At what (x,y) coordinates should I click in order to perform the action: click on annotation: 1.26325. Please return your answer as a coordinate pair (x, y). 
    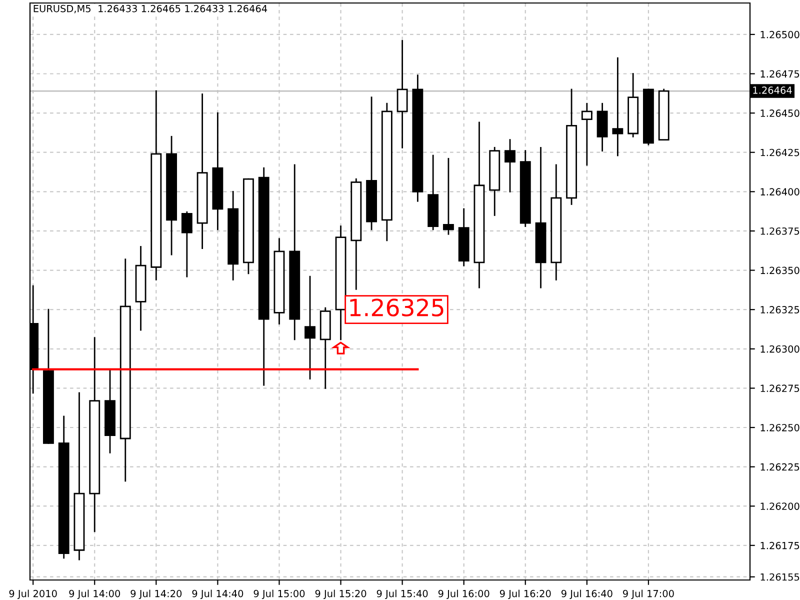
    Looking at the image, I should click on (397, 307).